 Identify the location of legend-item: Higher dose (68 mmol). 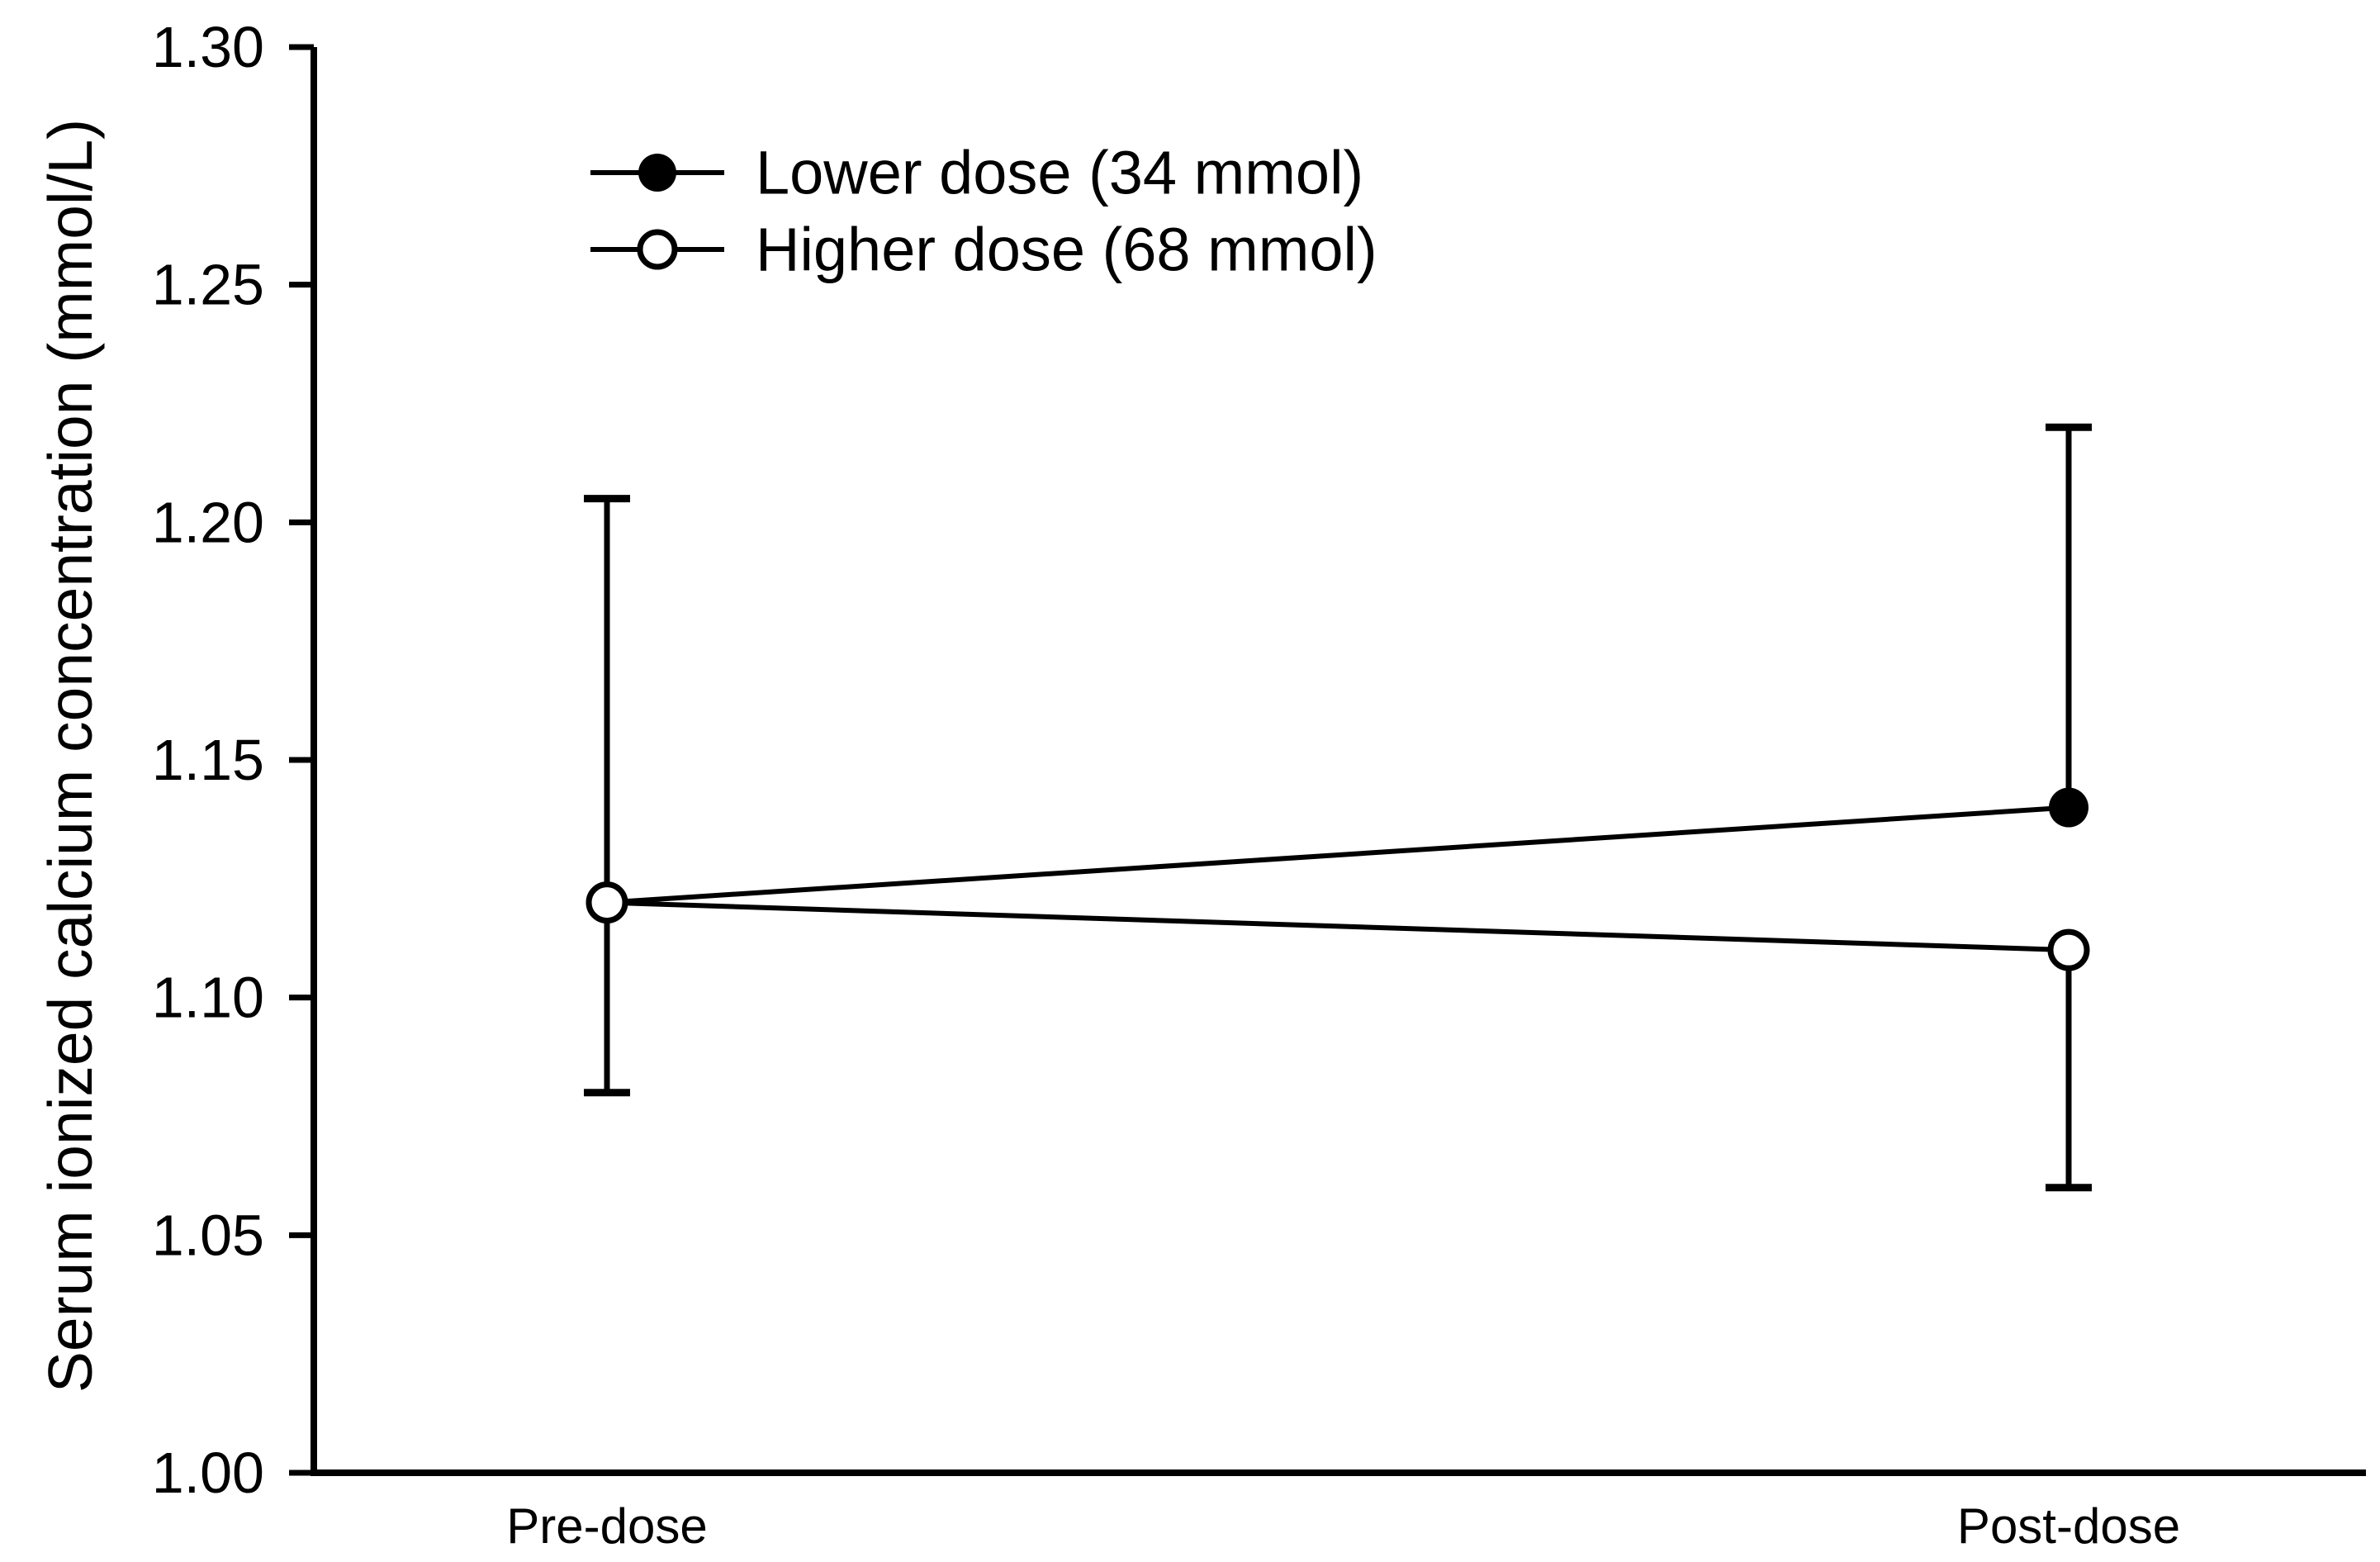
(983, 250).